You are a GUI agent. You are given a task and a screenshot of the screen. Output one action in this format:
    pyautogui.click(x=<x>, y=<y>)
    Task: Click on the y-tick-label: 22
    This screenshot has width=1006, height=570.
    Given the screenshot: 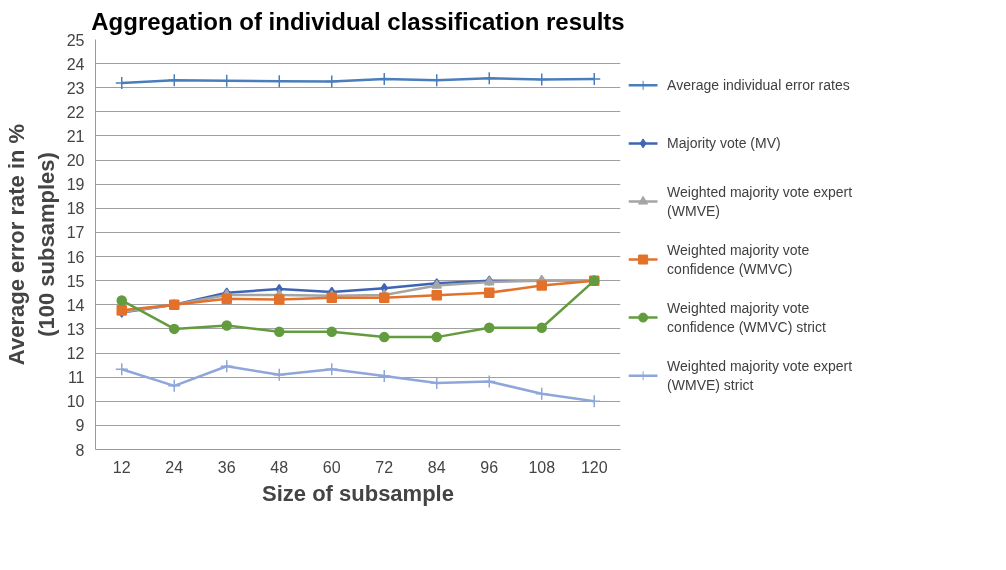 What is the action you would take?
    pyautogui.click(x=75, y=112)
    